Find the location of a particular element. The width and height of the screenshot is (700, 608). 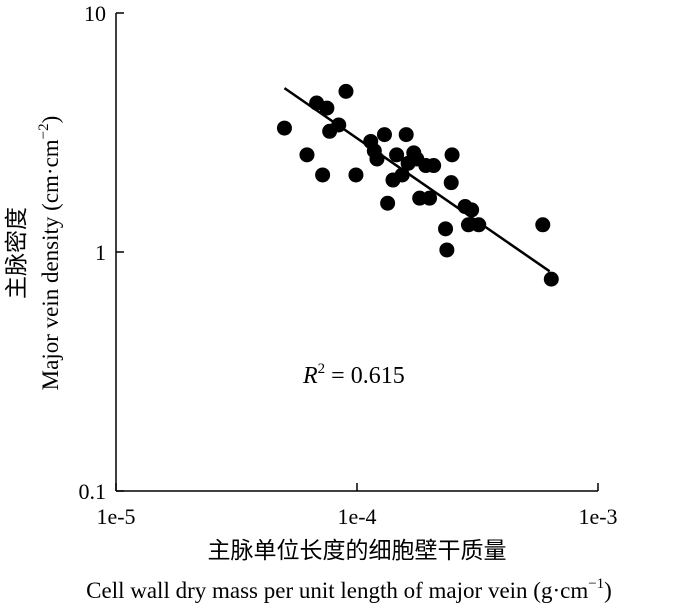

x-tick-label: 1e-3 is located at coordinates (597, 516).